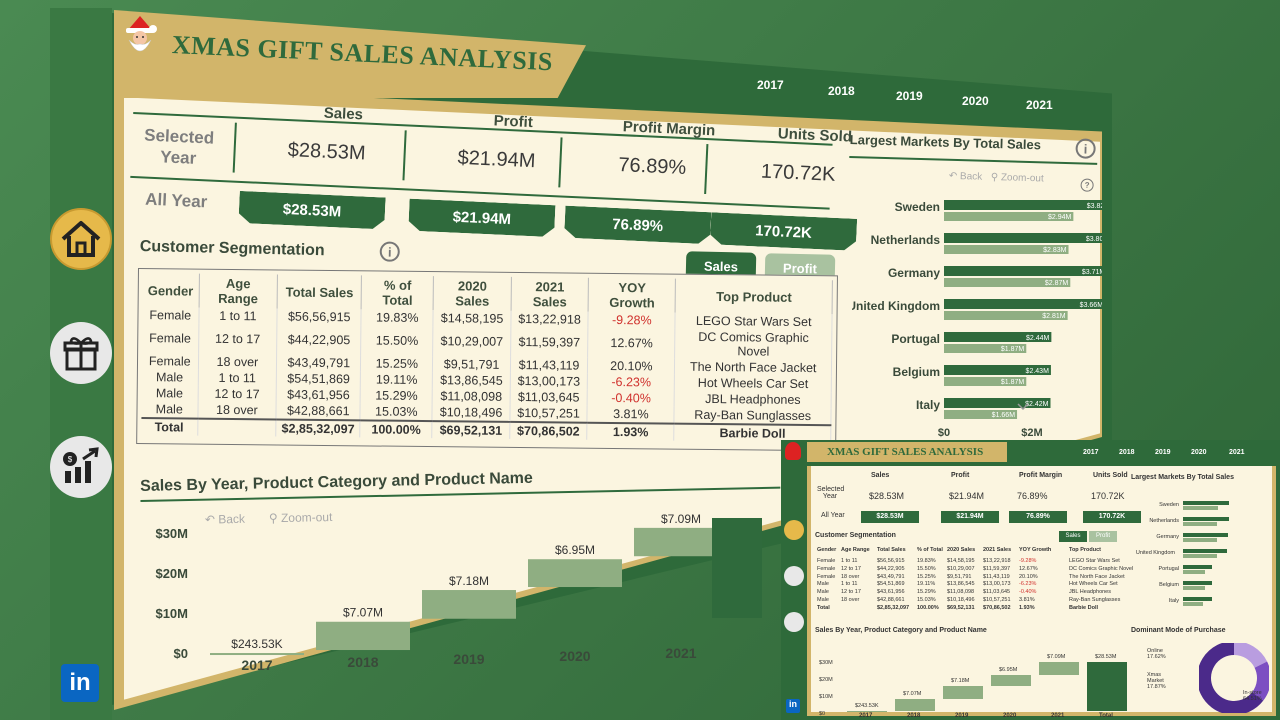 The height and width of the screenshot is (720, 1280). What do you see at coordinates (1032, 496) in the screenshot?
I see `preview-kpi-value: 76.89%` at bounding box center [1032, 496].